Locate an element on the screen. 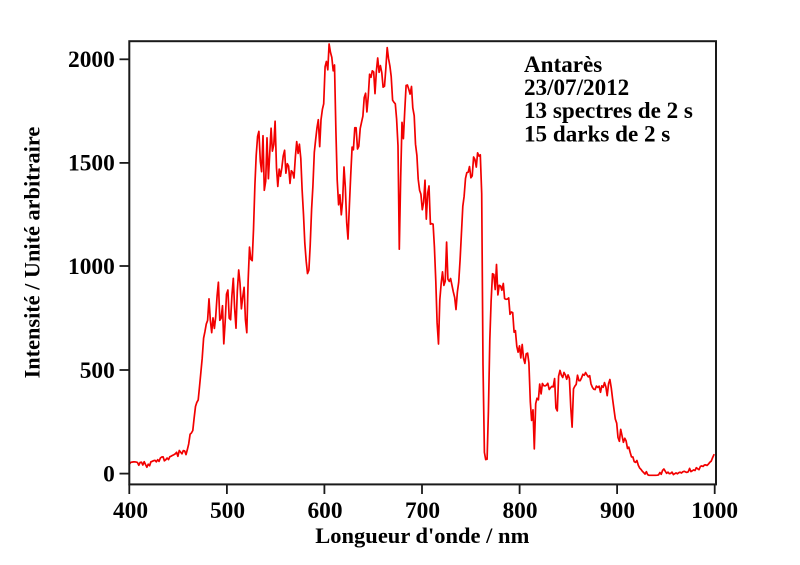  svg-text: Antarès is located at coordinates (563, 64).